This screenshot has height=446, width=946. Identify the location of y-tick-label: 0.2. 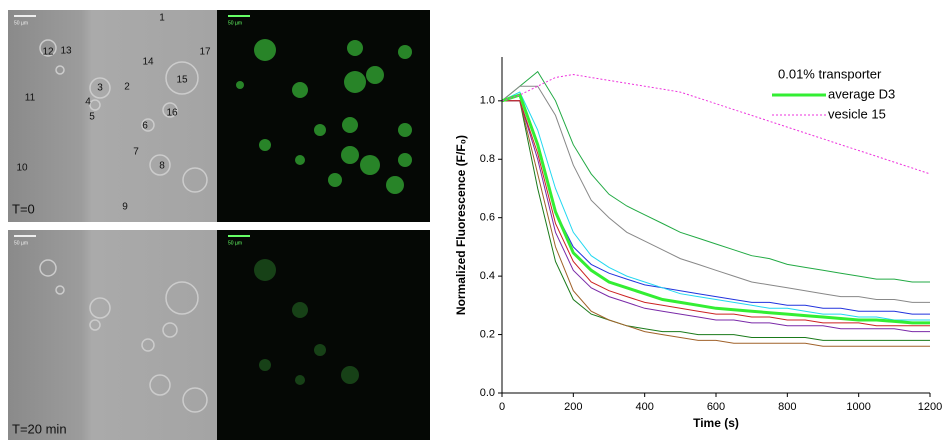
(487, 334).